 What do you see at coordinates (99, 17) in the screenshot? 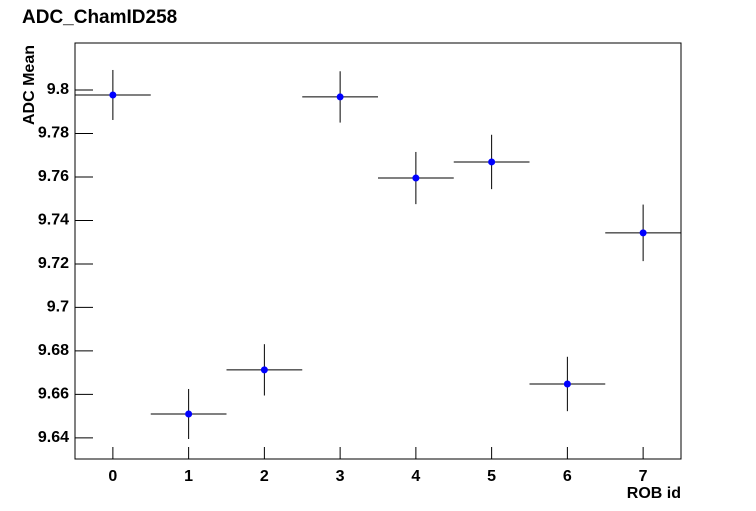
I see `chart-title: ADC_ChamID258` at bounding box center [99, 17].